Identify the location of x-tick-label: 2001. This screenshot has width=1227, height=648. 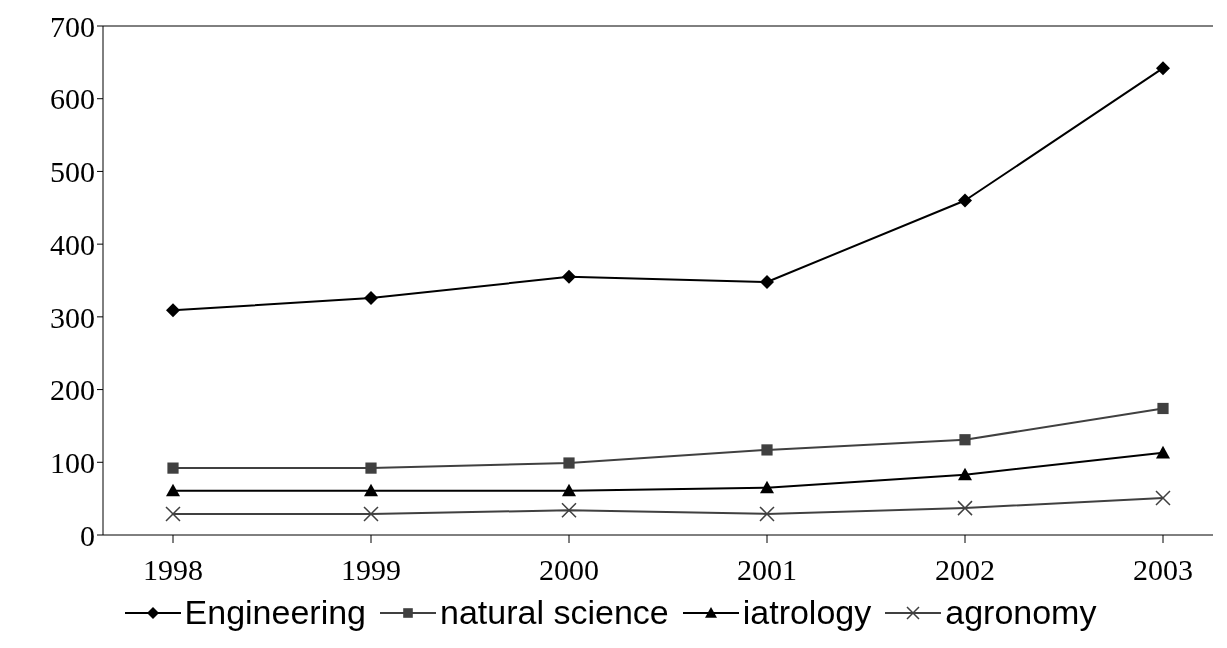
(767, 570).